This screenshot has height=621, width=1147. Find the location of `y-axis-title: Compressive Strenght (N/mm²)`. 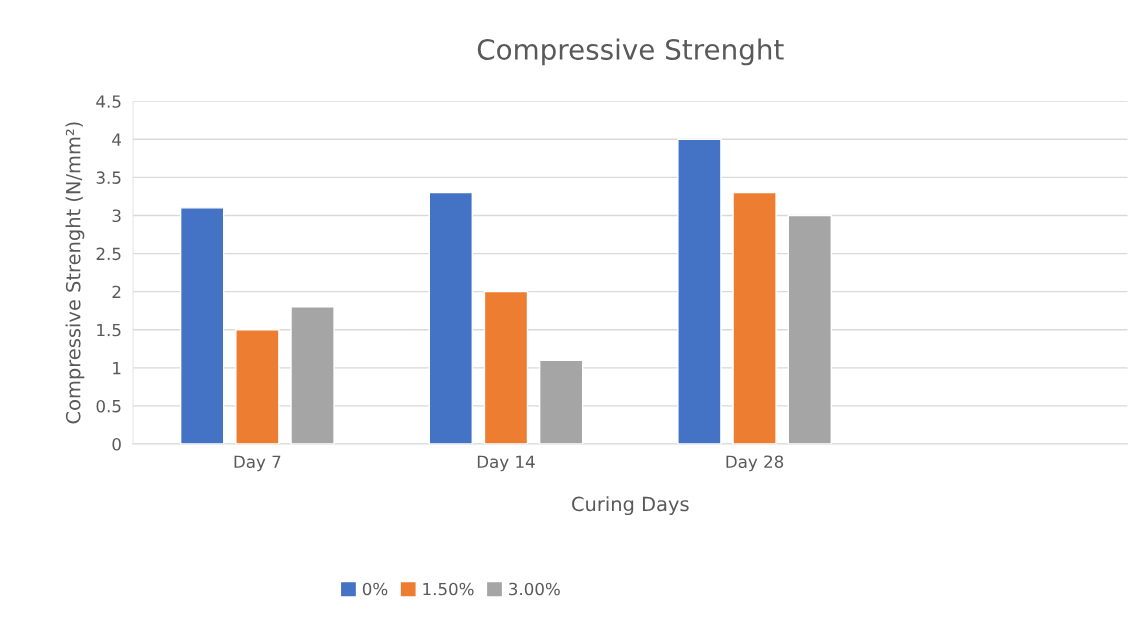

y-axis-title: Compressive Strenght (N/mm²) is located at coordinates (75, 273).